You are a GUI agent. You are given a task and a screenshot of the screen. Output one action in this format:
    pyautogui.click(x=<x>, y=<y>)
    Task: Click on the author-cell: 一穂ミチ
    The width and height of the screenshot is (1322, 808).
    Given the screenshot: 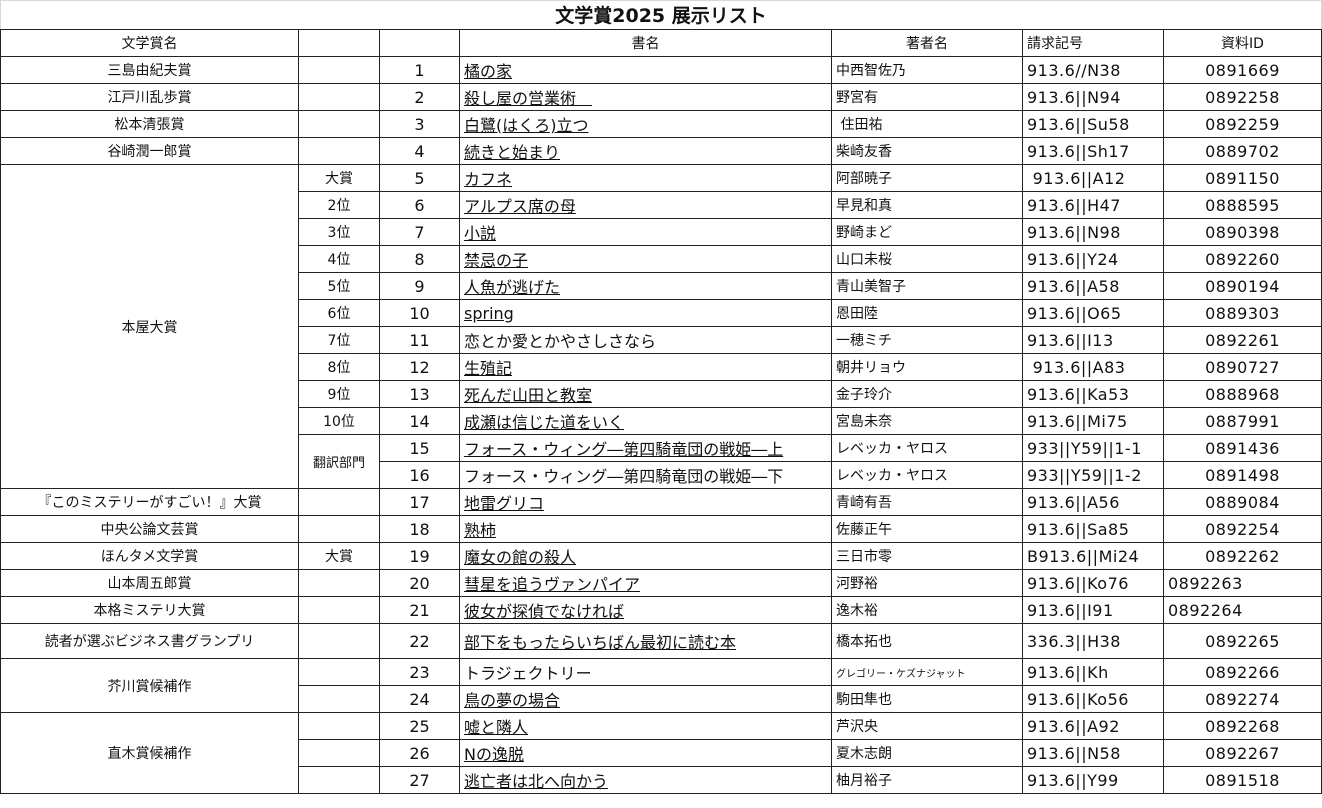 What is the action you would take?
    pyautogui.click(x=927, y=340)
    